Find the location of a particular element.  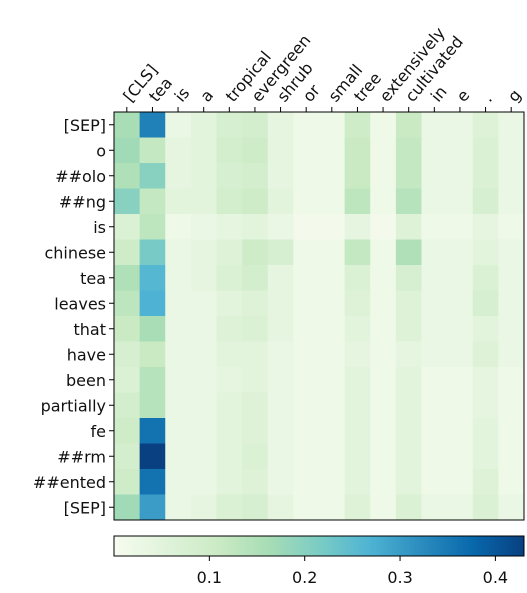

y-tick-label: ##rm is located at coordinates (81, 456).